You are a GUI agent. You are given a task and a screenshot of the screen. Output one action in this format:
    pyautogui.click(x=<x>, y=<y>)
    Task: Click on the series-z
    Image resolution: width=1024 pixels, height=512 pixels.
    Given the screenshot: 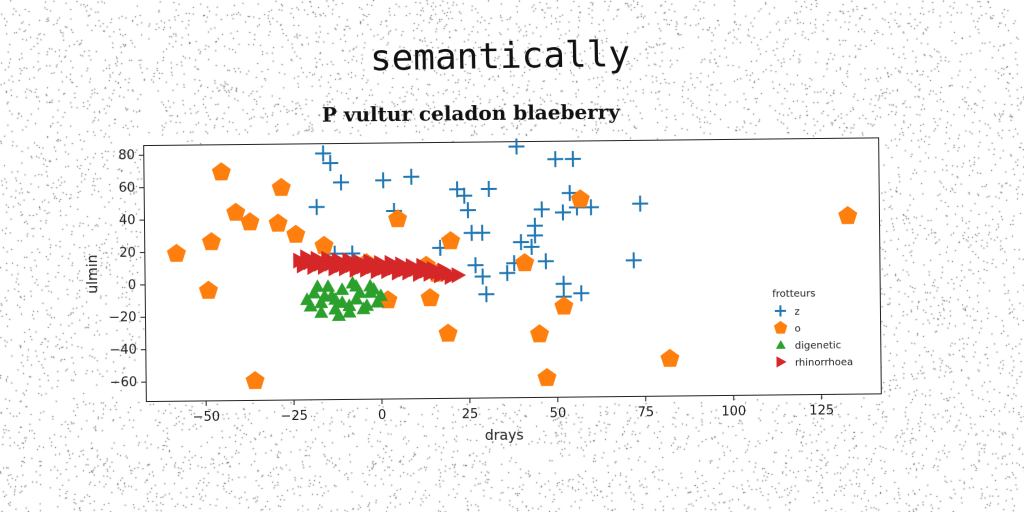 What is the action you would take?
    pyautogui.click(x=478, y=221)
    